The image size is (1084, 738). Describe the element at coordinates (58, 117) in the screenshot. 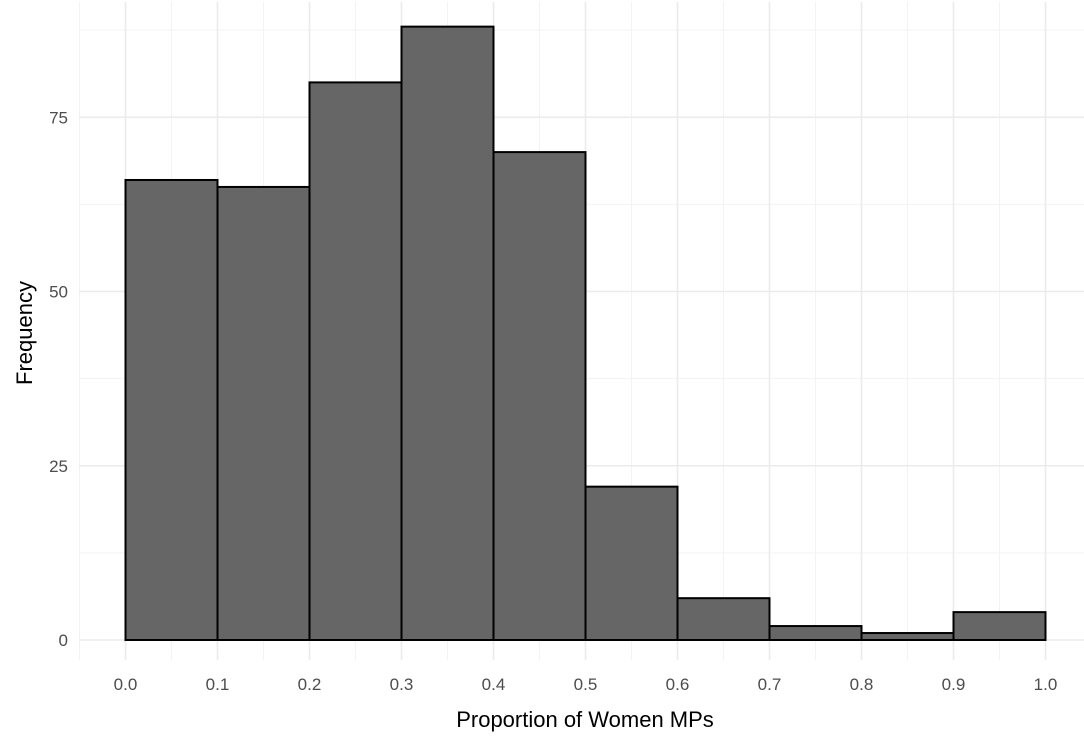

I see `y-tick-label: 75` at that location.